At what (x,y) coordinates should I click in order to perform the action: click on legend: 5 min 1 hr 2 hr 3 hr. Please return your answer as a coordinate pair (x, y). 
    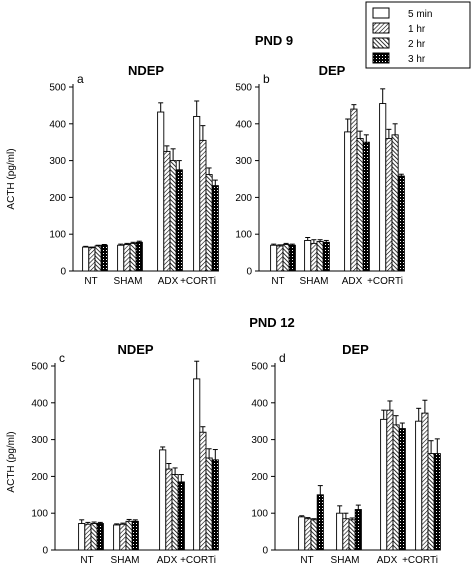
    Looking at the image, I should click on (418, 35).